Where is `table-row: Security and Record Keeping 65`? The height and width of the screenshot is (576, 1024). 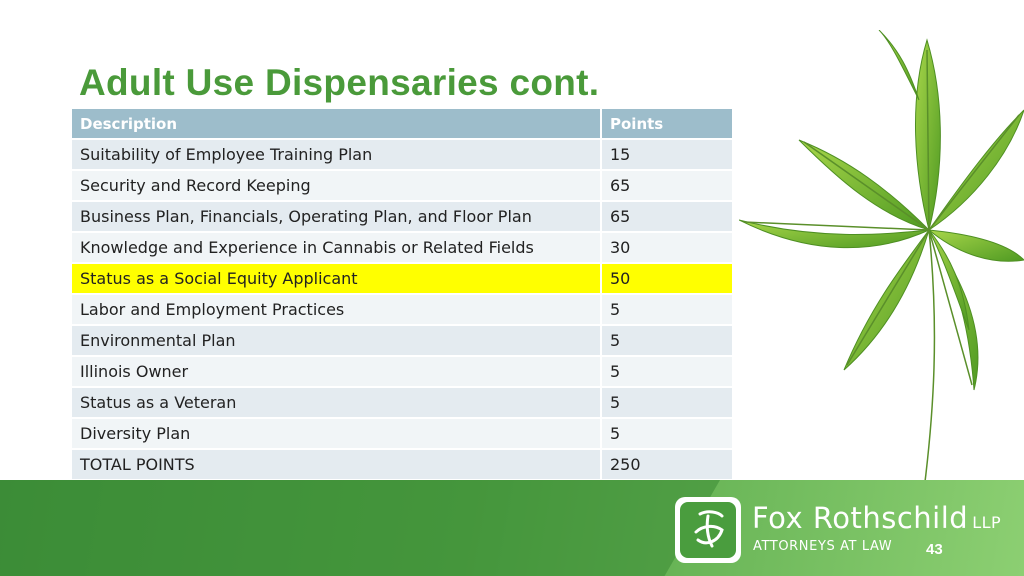 table-row: Security and Record Keeping 65 is located at coordinates (402, 185).